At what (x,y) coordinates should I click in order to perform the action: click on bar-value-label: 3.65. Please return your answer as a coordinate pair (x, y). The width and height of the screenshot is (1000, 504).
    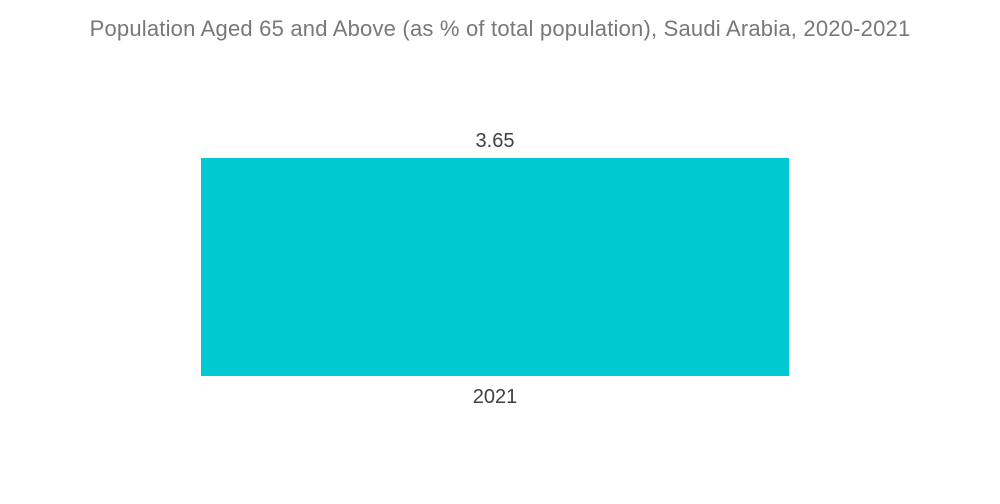
    Looking at the image, I should click on (495, 141).